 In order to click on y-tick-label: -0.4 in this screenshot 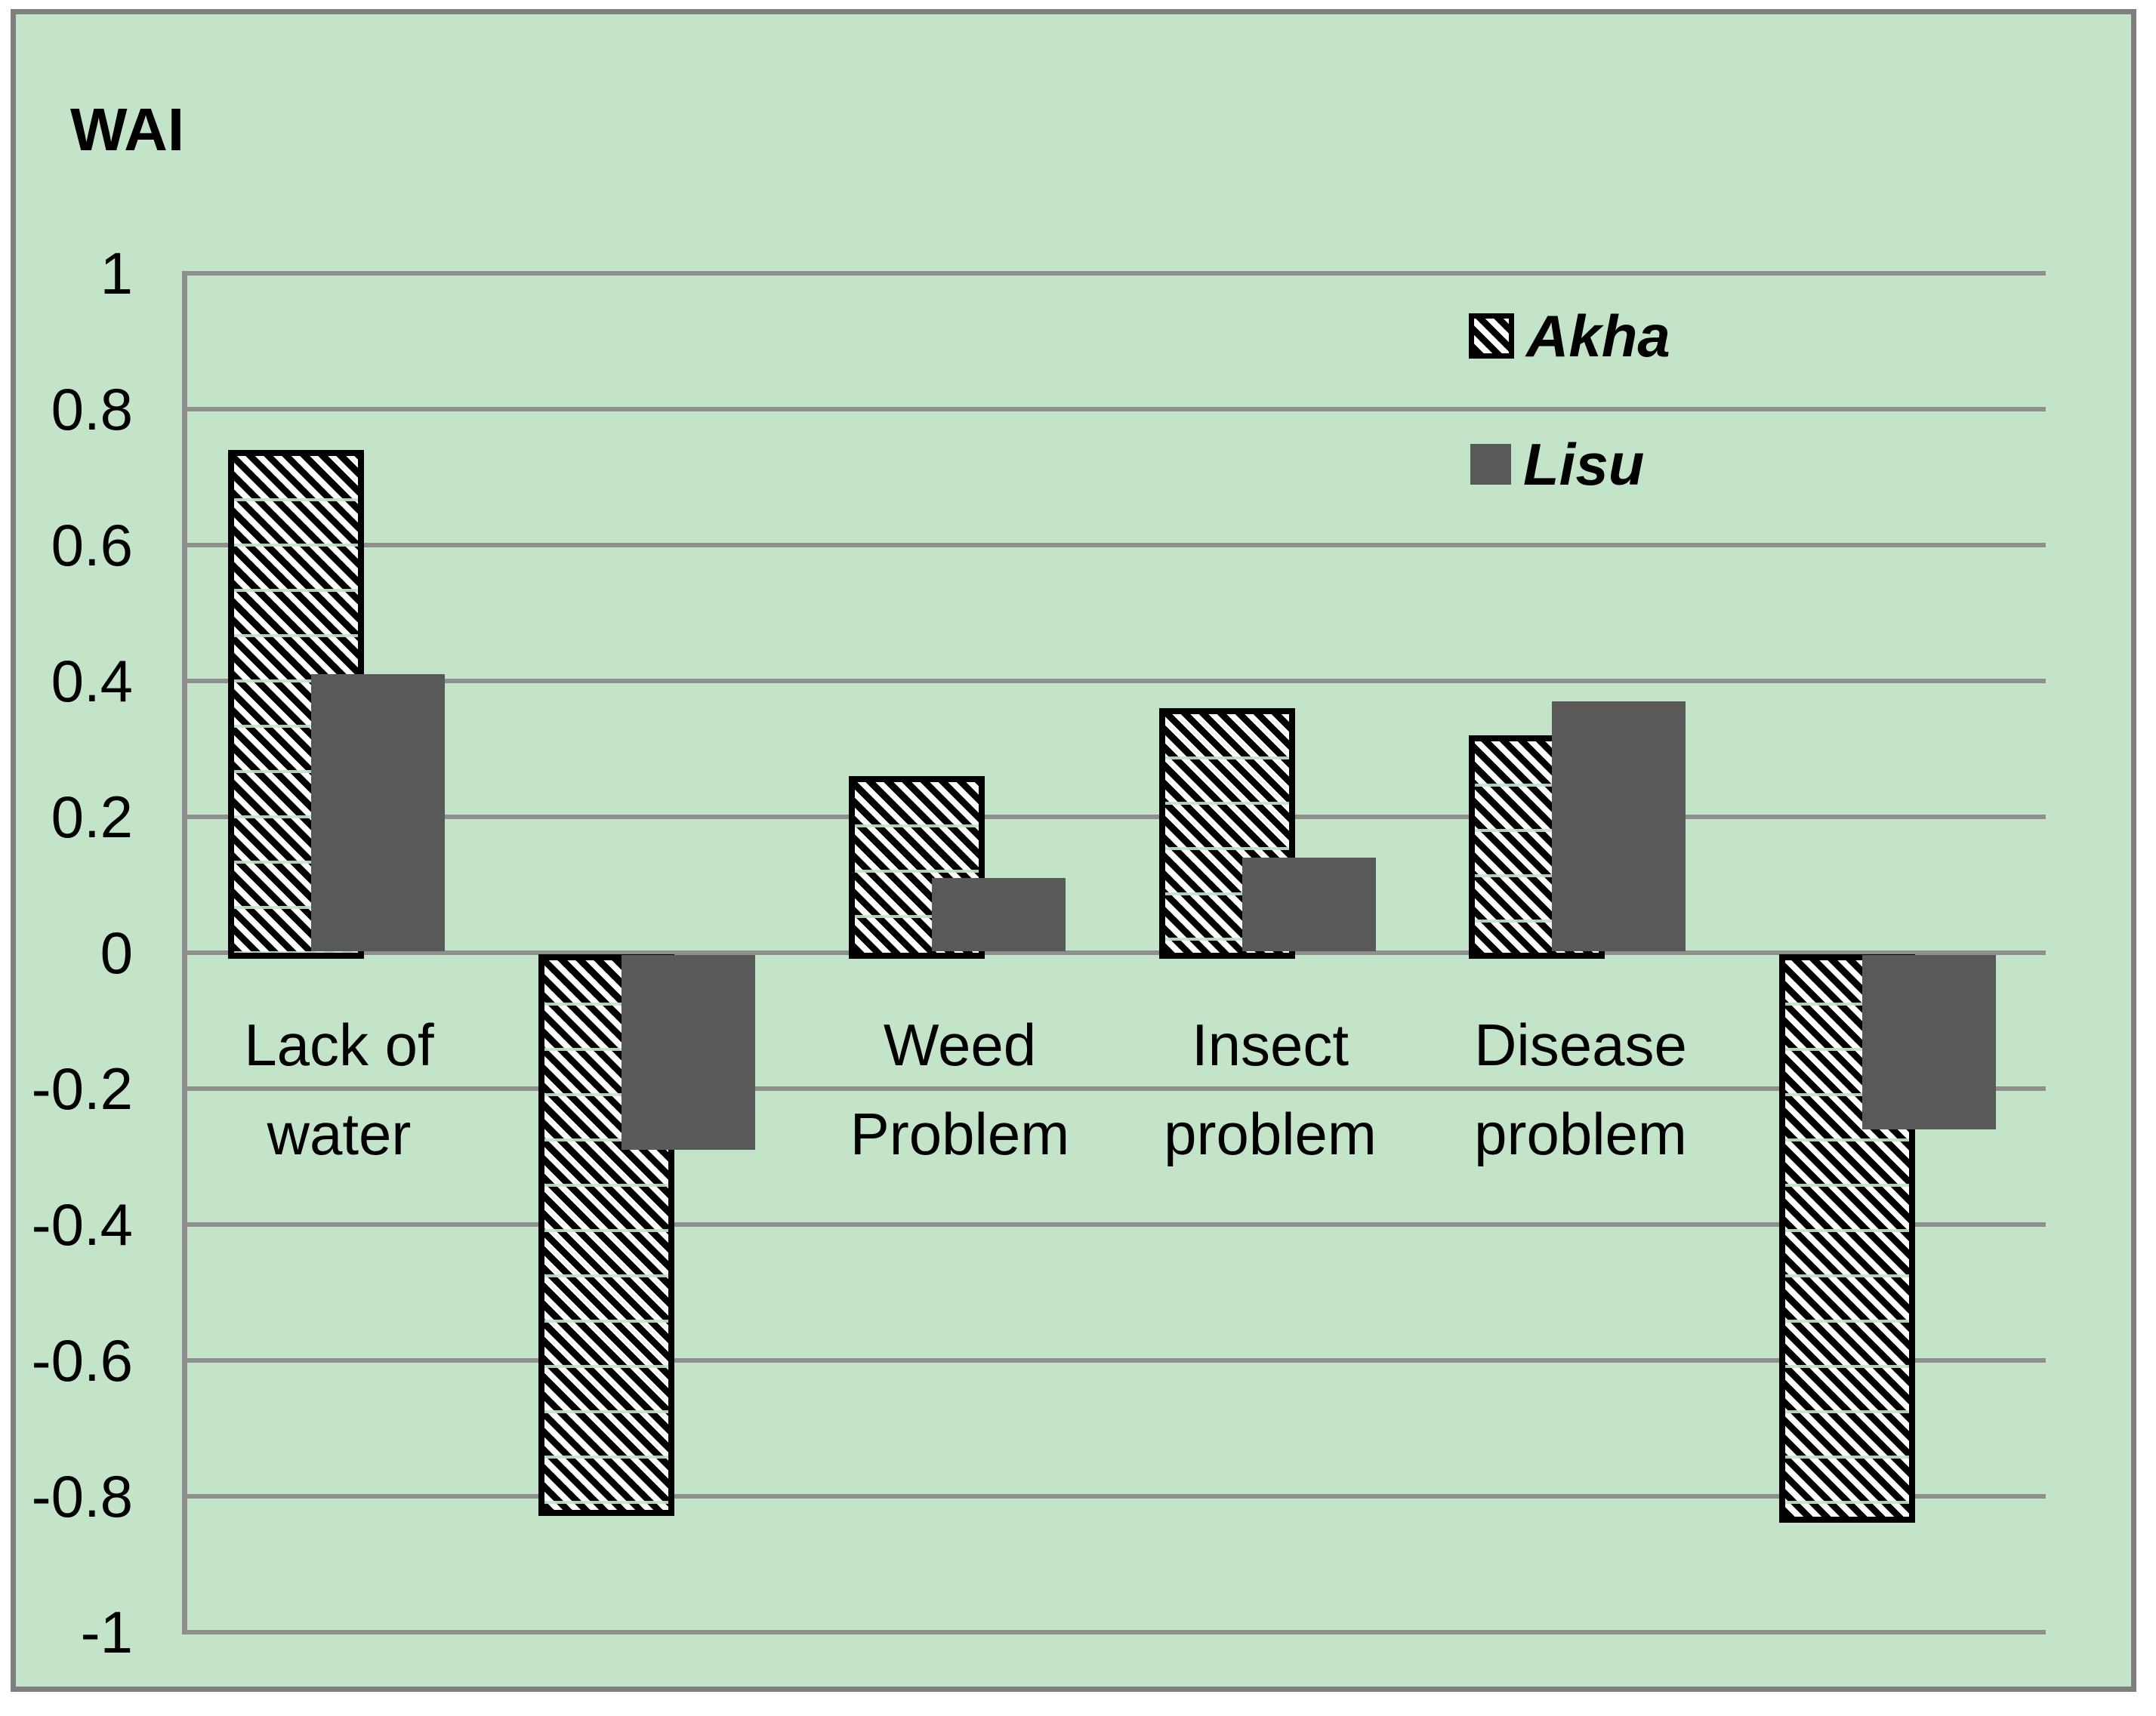, I will do `click(82, 1224)`.